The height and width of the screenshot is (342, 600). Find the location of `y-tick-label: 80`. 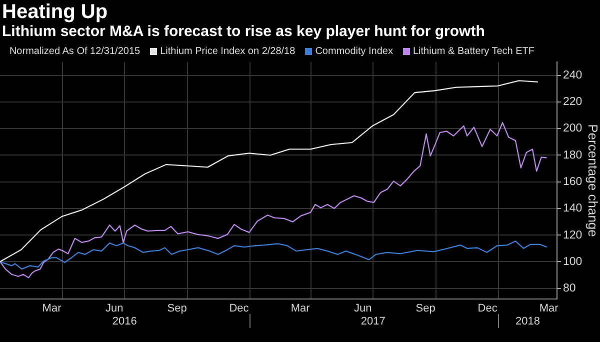

y-tick-label: 80 is located at coordinates (569, 288).